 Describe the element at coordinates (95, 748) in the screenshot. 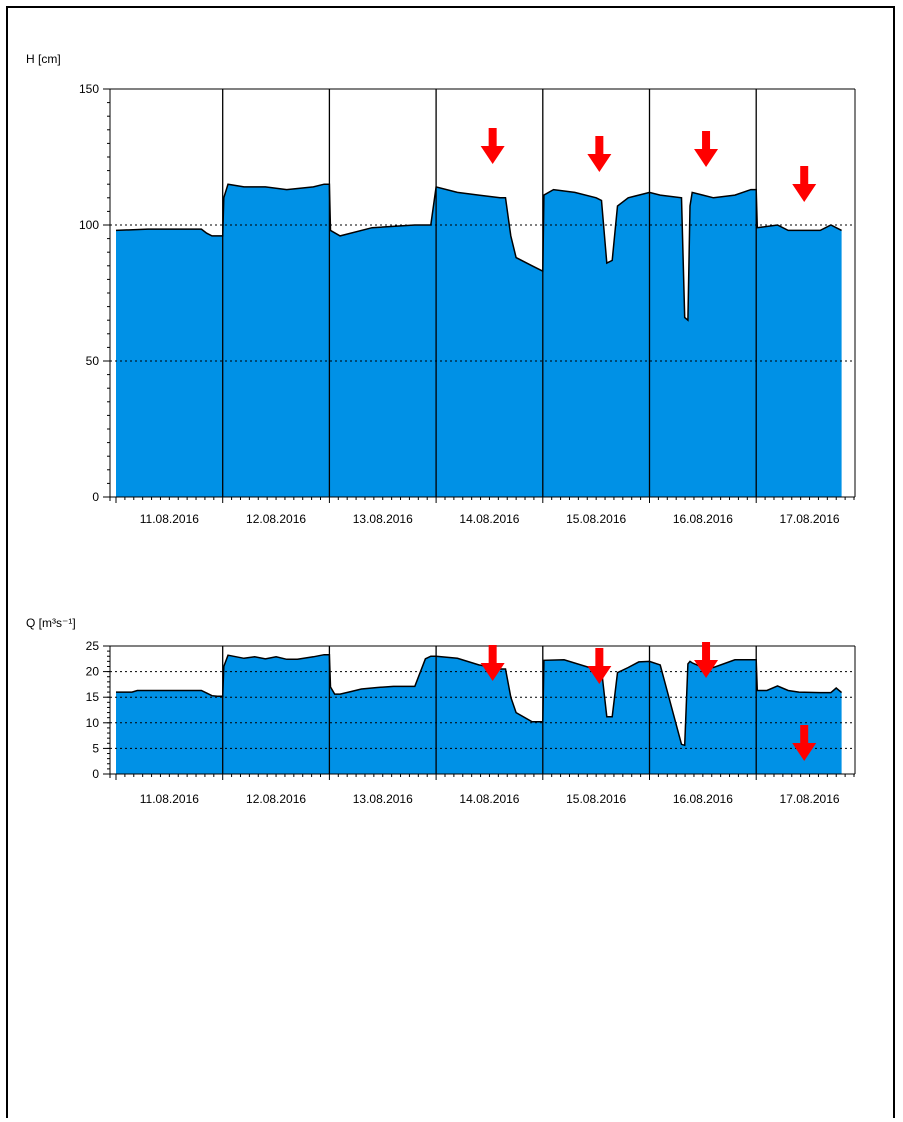

I see `y-tick-label: 5` at that location.